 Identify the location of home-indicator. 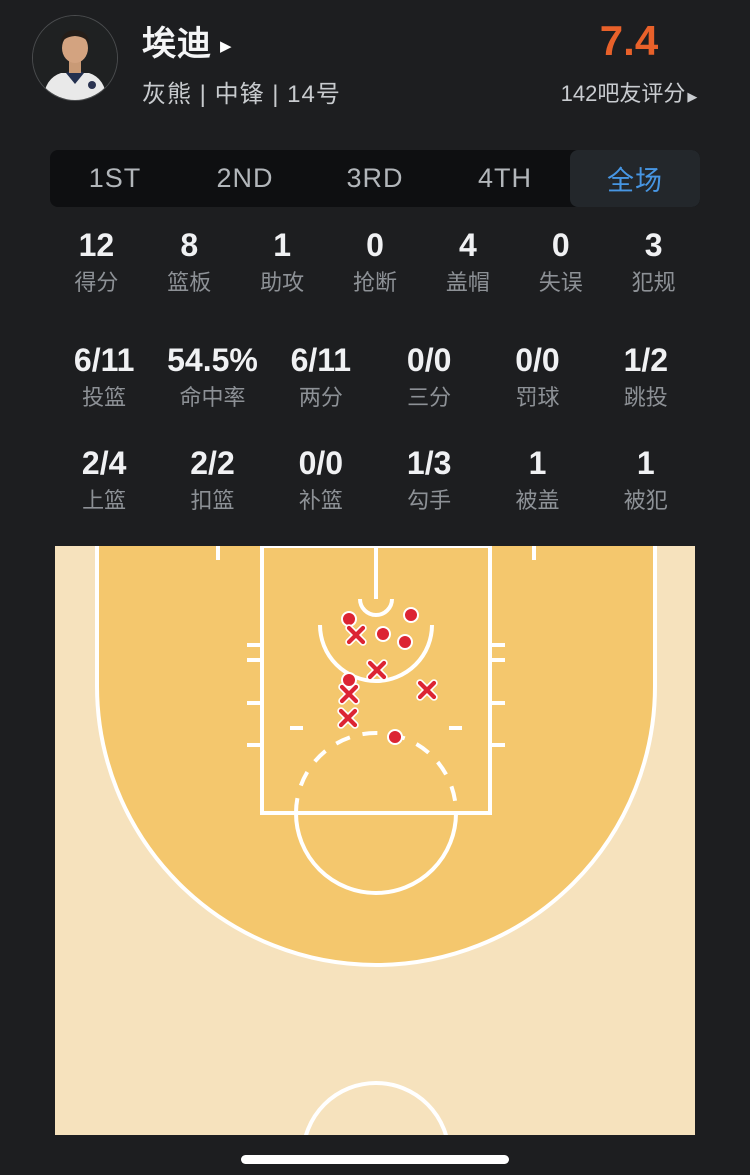
(375, 1159).